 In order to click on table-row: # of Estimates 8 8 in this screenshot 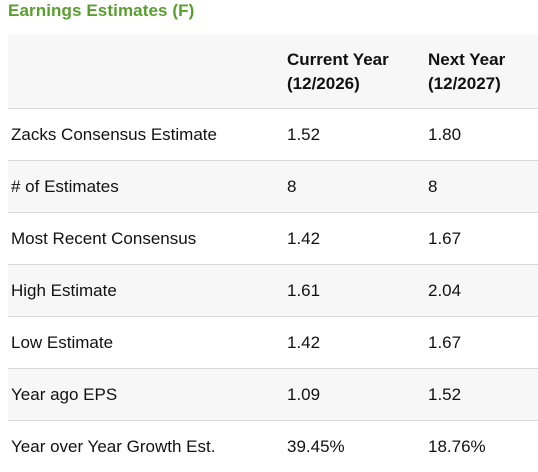, I will do `click(273, 187)`.